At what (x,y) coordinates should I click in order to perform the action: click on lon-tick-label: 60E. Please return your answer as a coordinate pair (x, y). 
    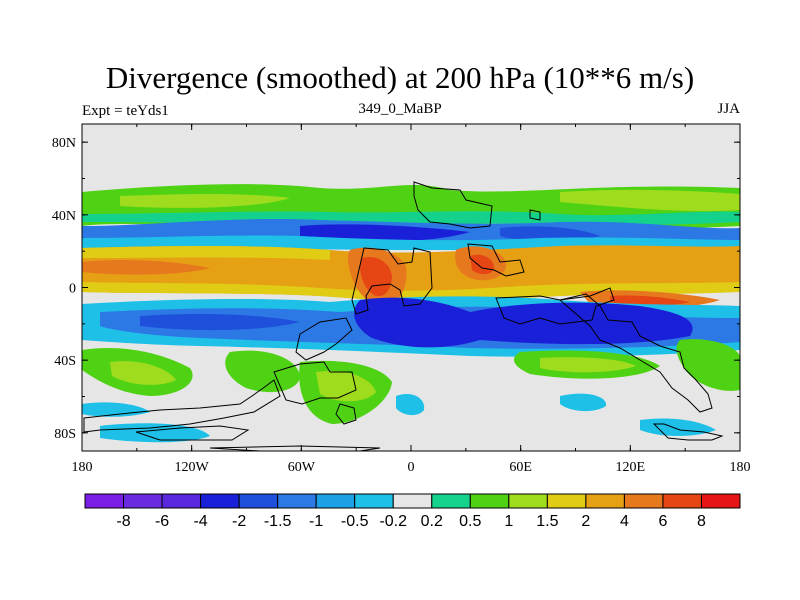
    Looking at the image, I should click on (520, 467).